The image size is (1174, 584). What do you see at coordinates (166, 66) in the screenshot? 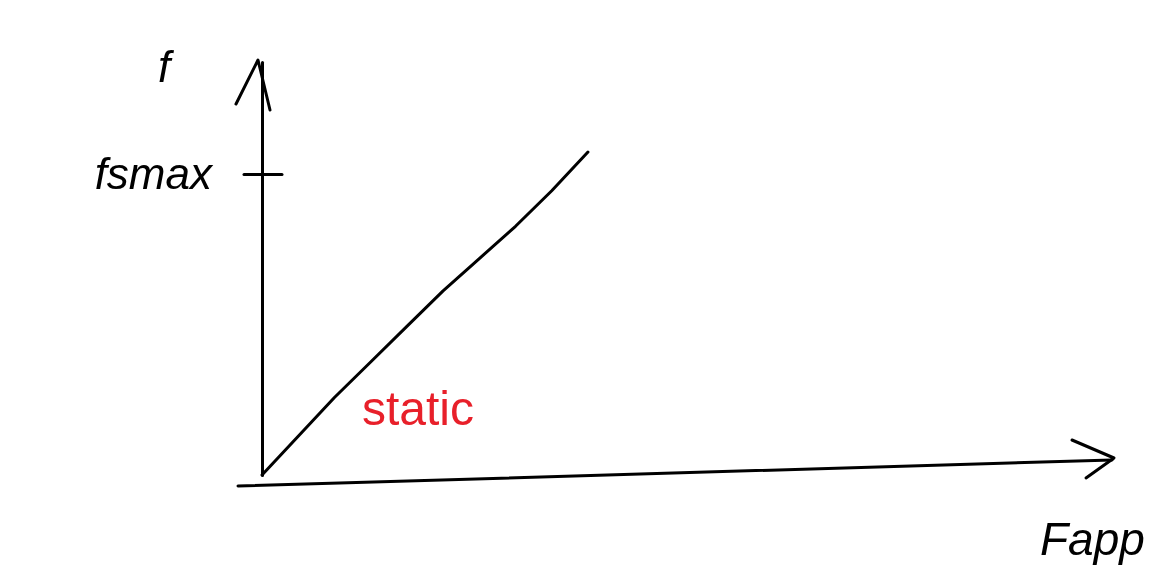
I see `y-axis-title: f` at bounding box center [166, 66].